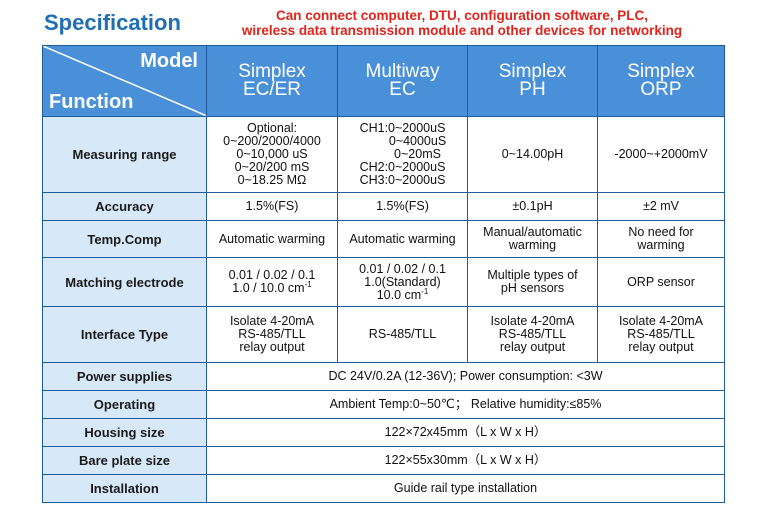 The width and height of the screenshot is (768, 516). What do you see at coordinates (465, 488) in the screenshot?
I see `cell-installation: Guide rail type installation` at bounding box center [465, 488].